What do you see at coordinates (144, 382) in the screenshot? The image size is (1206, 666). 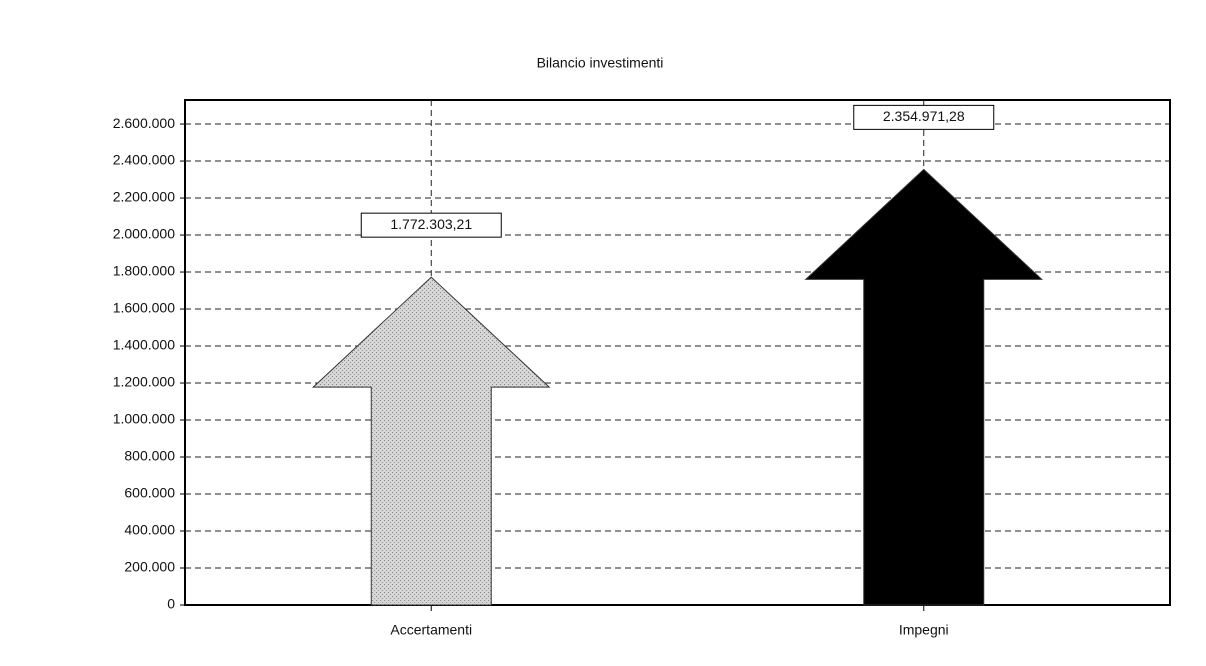 I see `y-tick-label: 1.200.000` at bounding box center [144, 382].